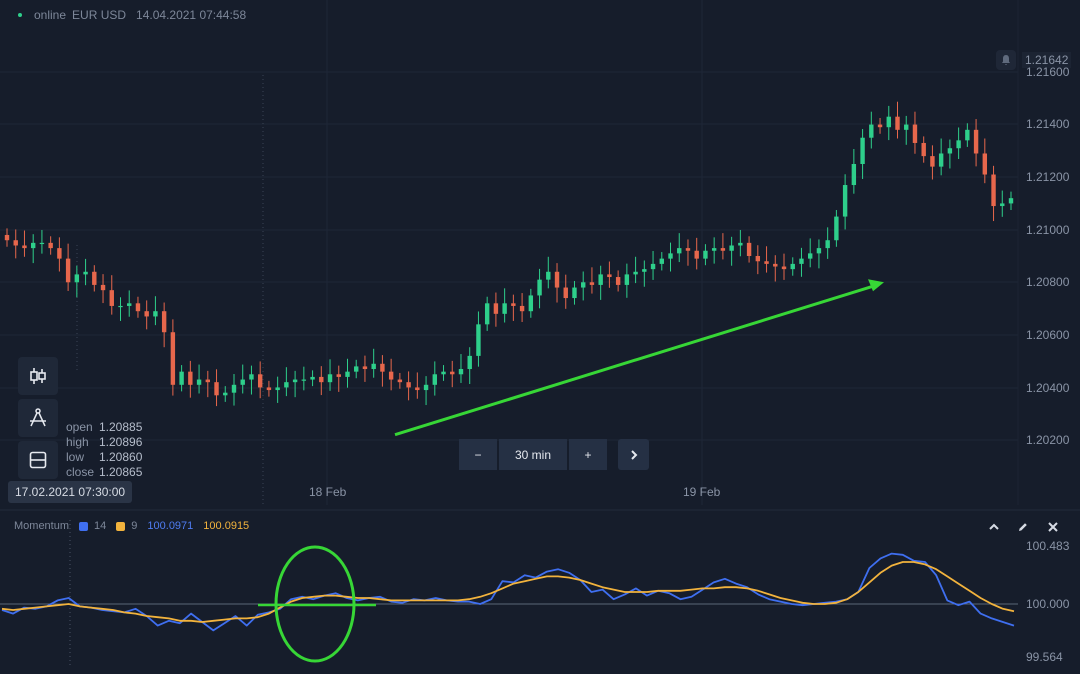 The image size is (1080, 674). I want to click on timeframe-label: 30 min, so click(533, 454).